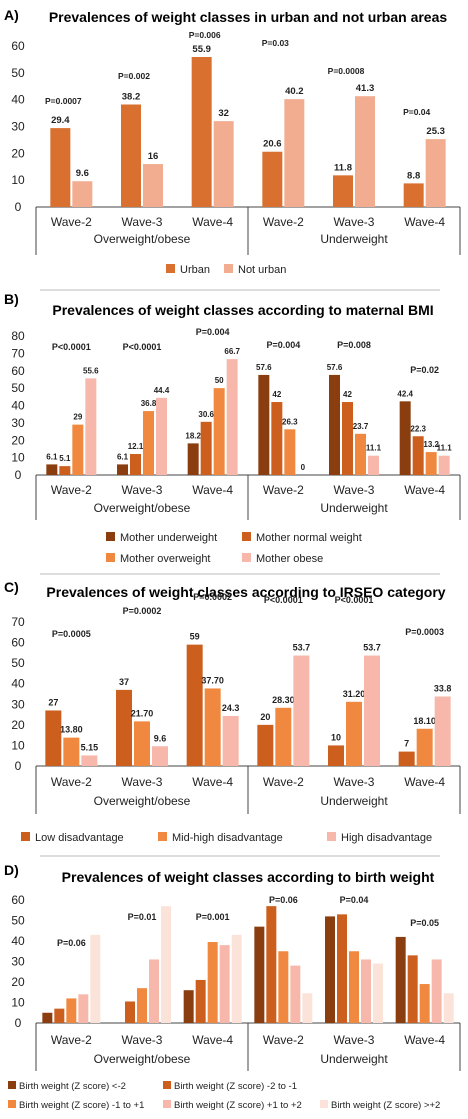 The image size is (468, 1119). What do you see at coordinates (413, 175) in the screenshot?
I see `data-label: 8.8` at bounding box center [413, 175].